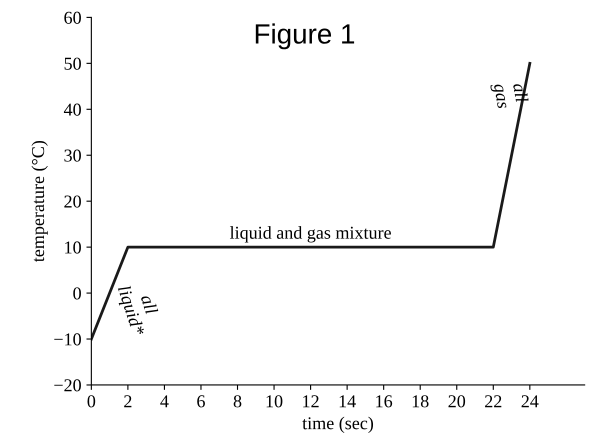  Describe the element at coordinates (201, 401) in the screenshot. I see `x-tick-label: 6` at that location.